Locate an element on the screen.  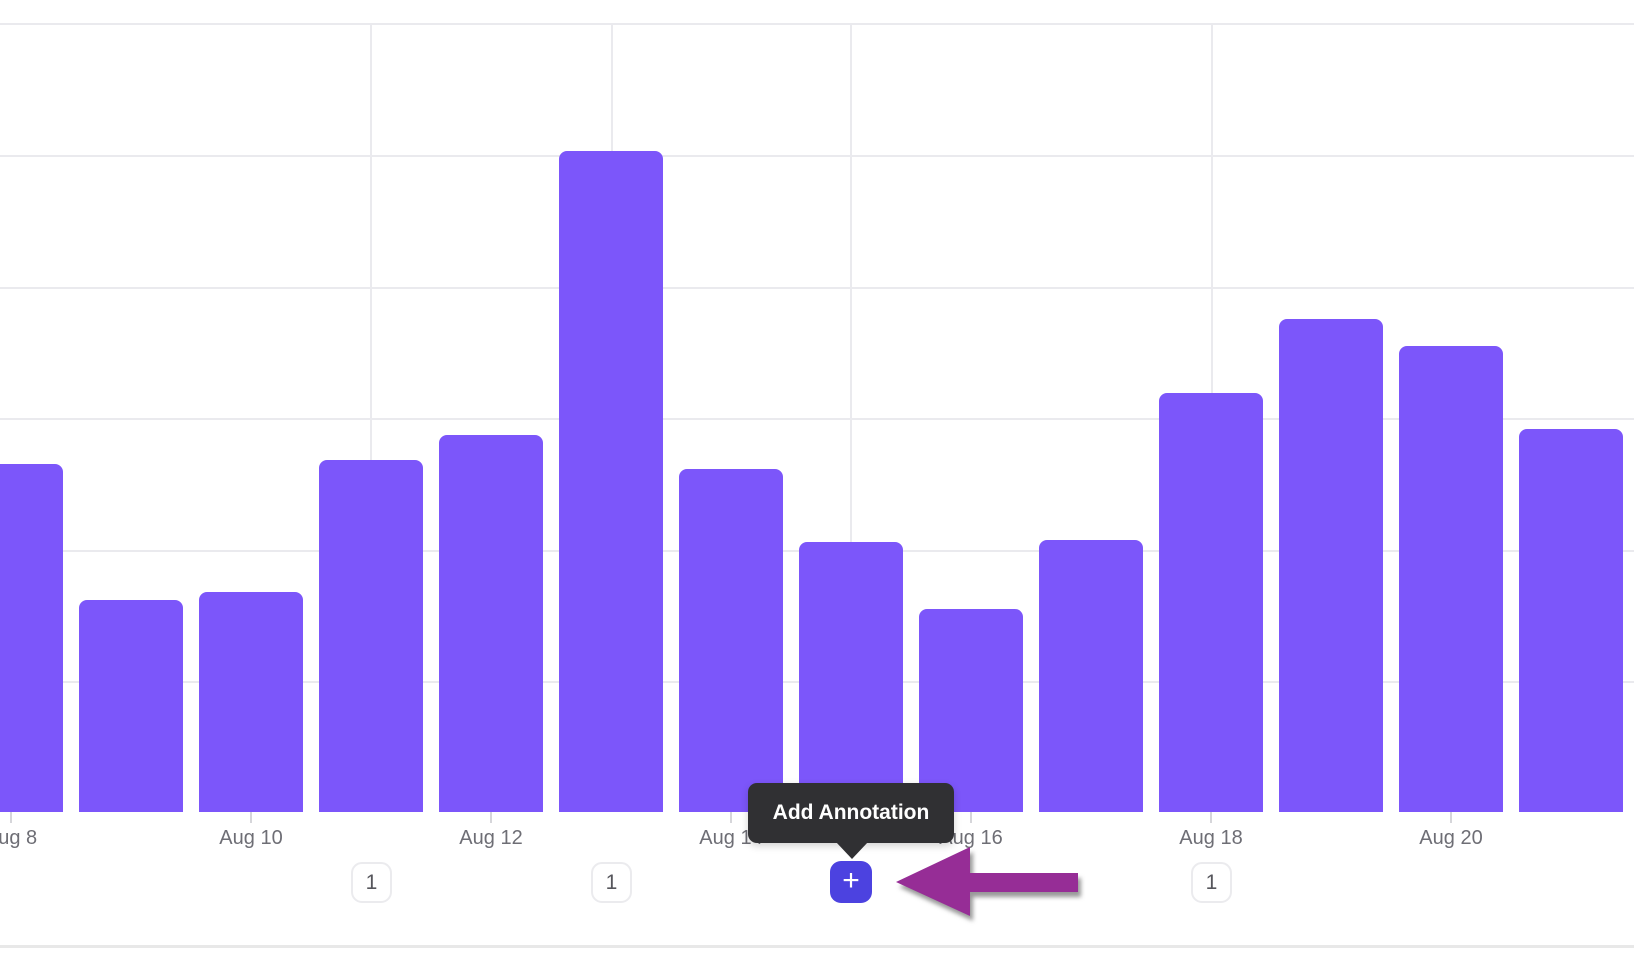
plus-icon: + is located at coordinates (851, 880).